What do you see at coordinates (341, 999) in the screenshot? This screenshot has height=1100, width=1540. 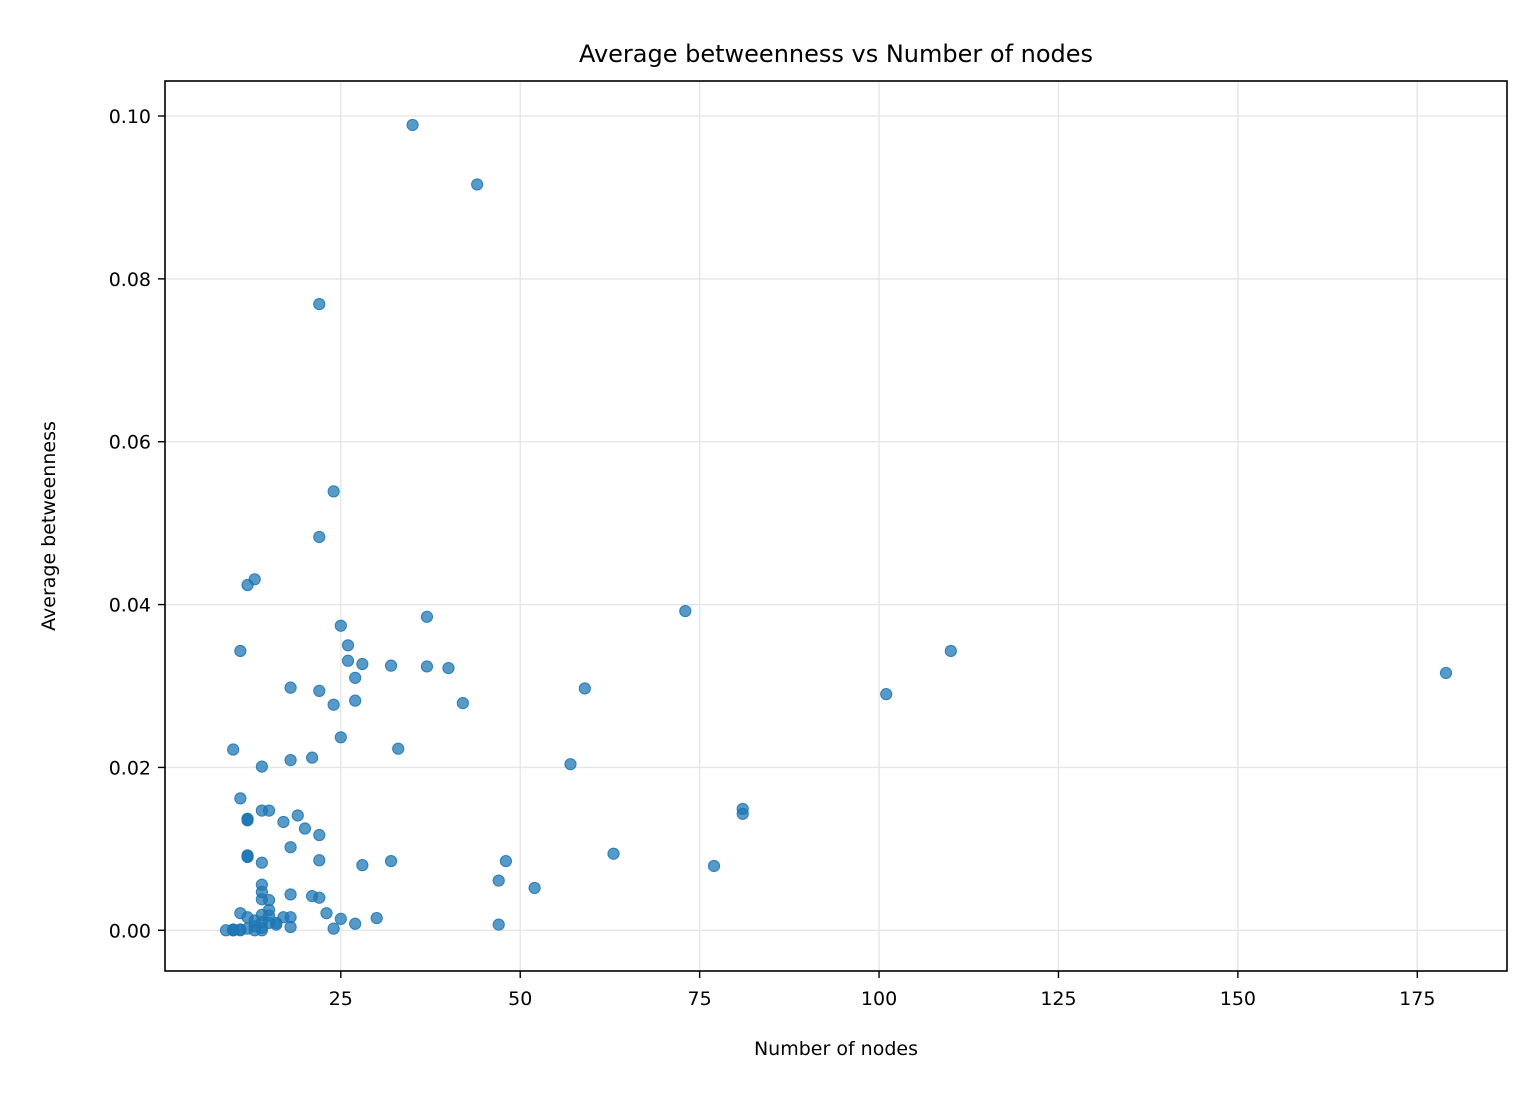 I see `x-tick-label: 25` at bounding box center [341, 999].